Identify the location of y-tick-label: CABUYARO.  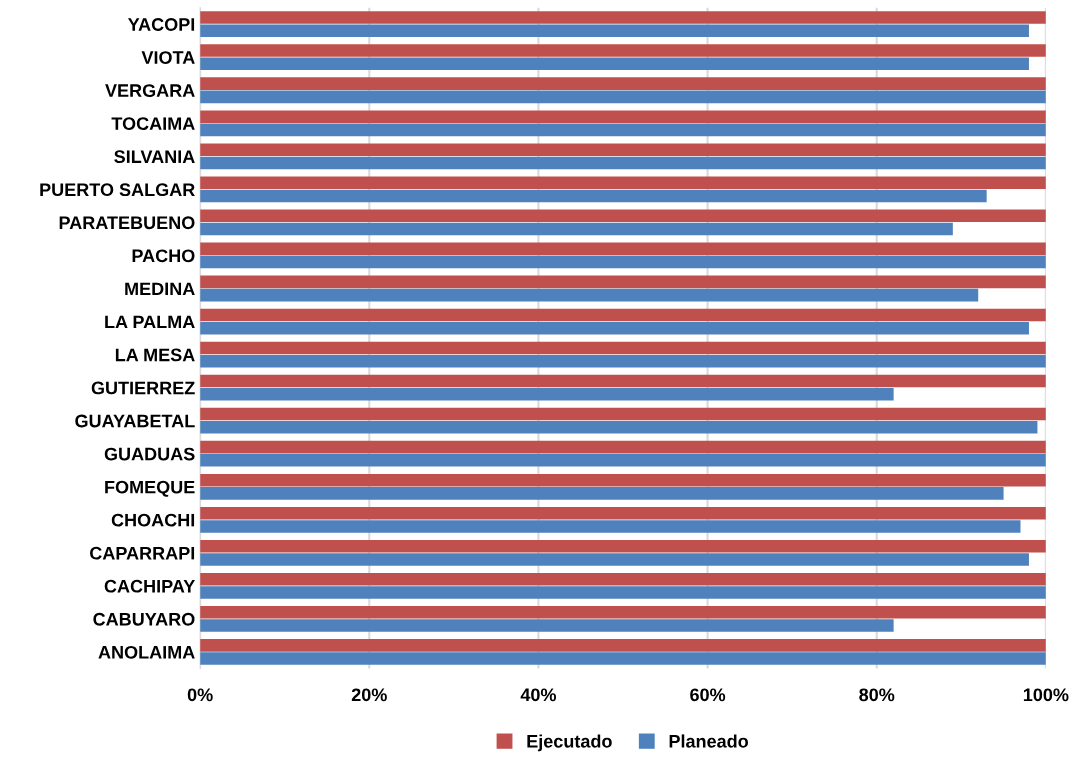
(144, 619).